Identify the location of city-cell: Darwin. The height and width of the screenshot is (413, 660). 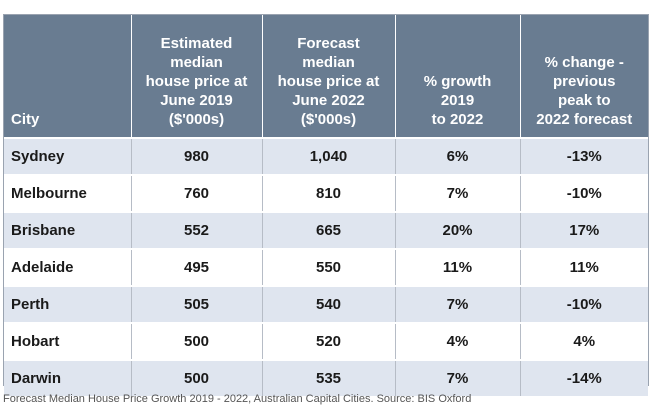
(67, 377).